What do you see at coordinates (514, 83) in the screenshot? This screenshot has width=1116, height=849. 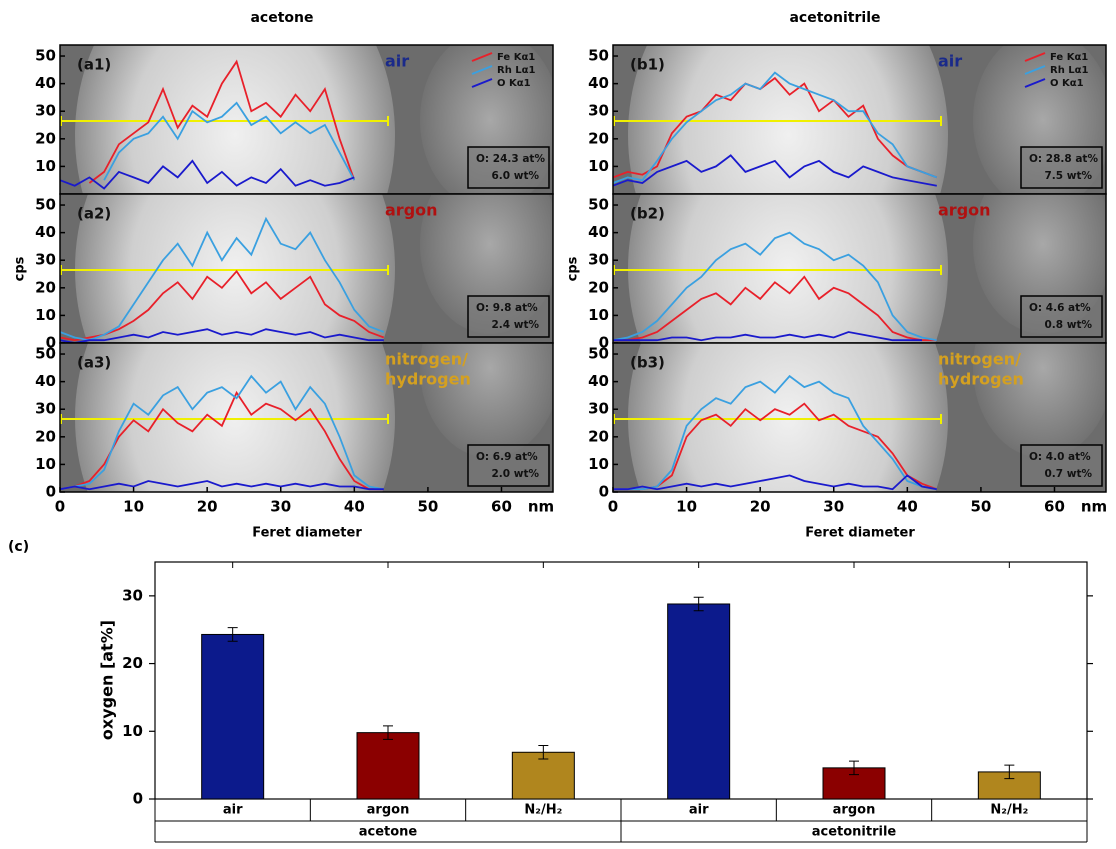 I see `legend-label: O Kα1` at bounding box center [514, 83].